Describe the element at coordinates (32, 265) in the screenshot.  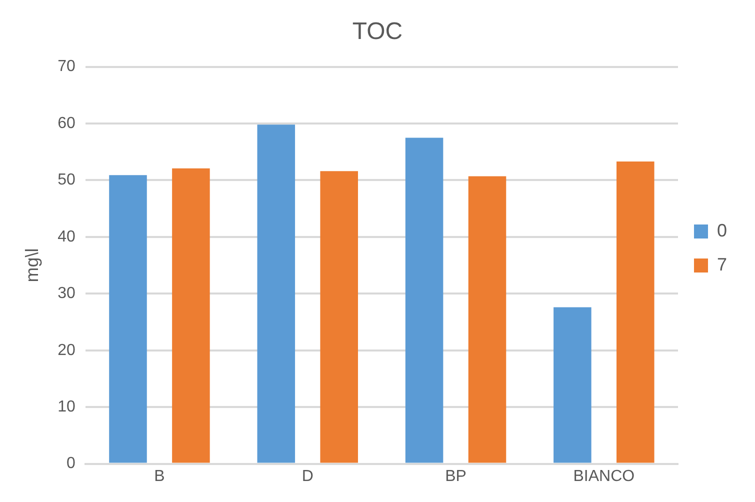
I see `y-axis-title: mg\l` at that location.